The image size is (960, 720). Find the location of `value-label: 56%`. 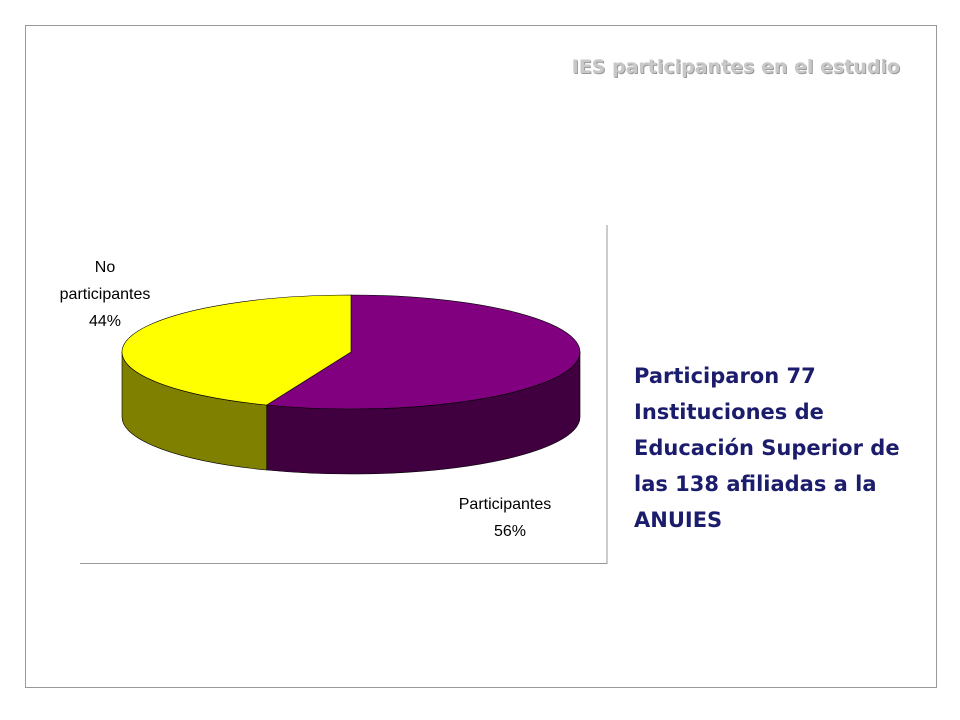

value-label: 56% is located at coordinates (510, 531).